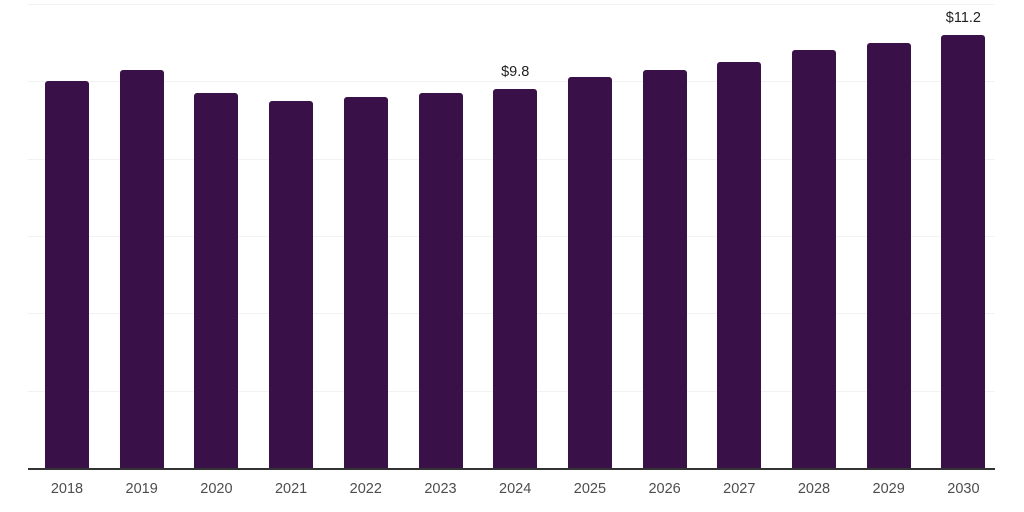  I want to click on x-tick-label: 2024, so click(515, 489).